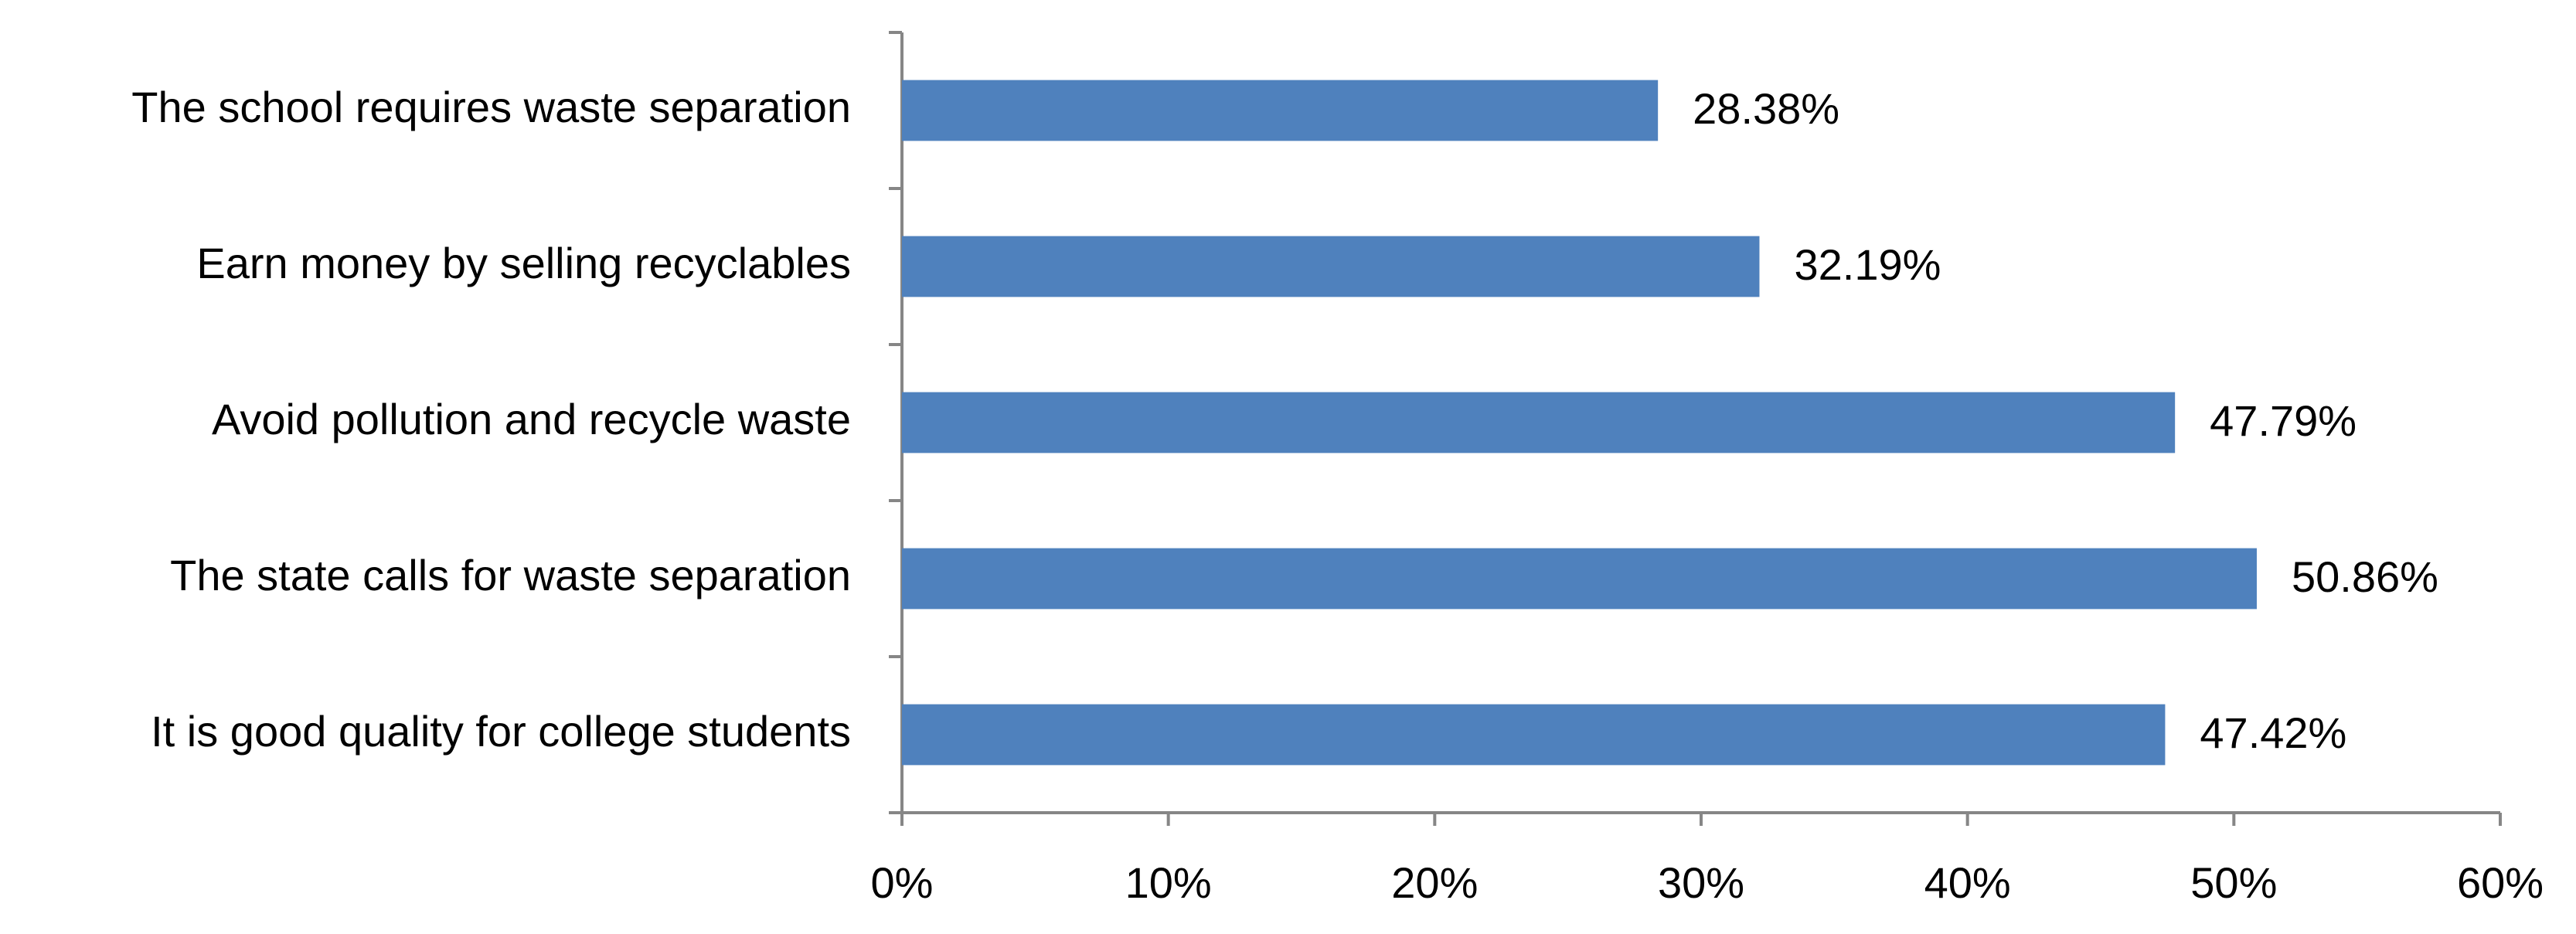  What do you see at coordinates (501, 731) in the screenshot?
I see `y-tick-label: It is good quality for college students` at bounding box center [501, 731].